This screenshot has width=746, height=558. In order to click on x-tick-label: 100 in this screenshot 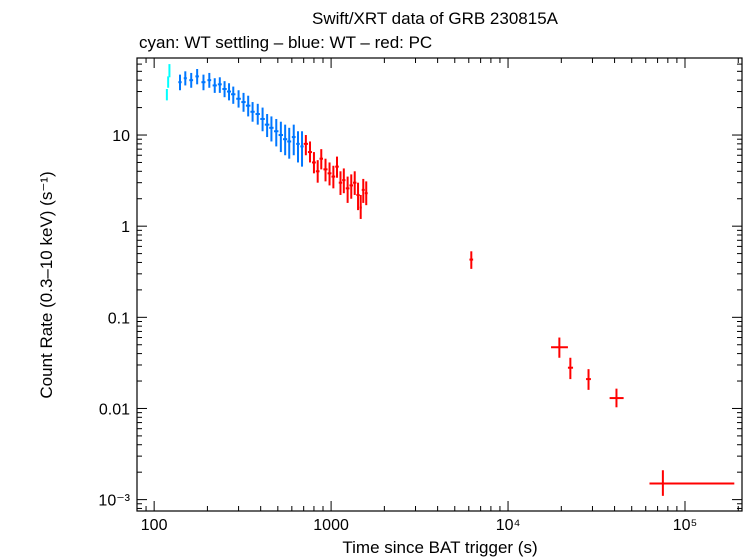, I will do `click(154, 525)`.